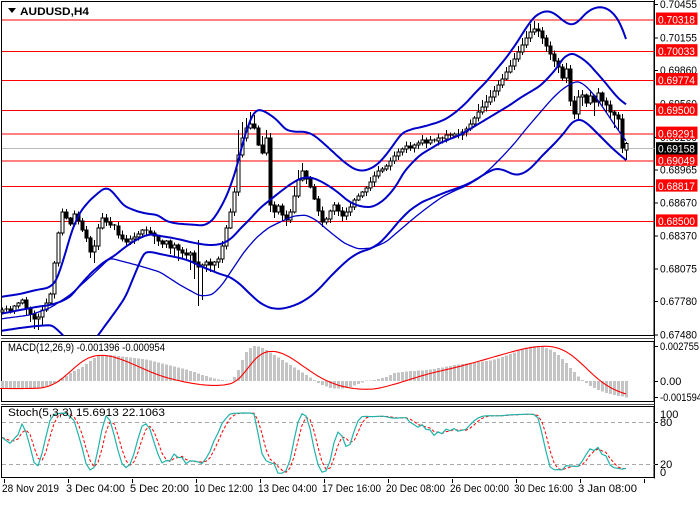 This screenshot has height=505, width=700. What do you see at coordinates (676, 111) in the screenshot?
I see `svg-text: 0.69500` at bounding box center [676, 111].